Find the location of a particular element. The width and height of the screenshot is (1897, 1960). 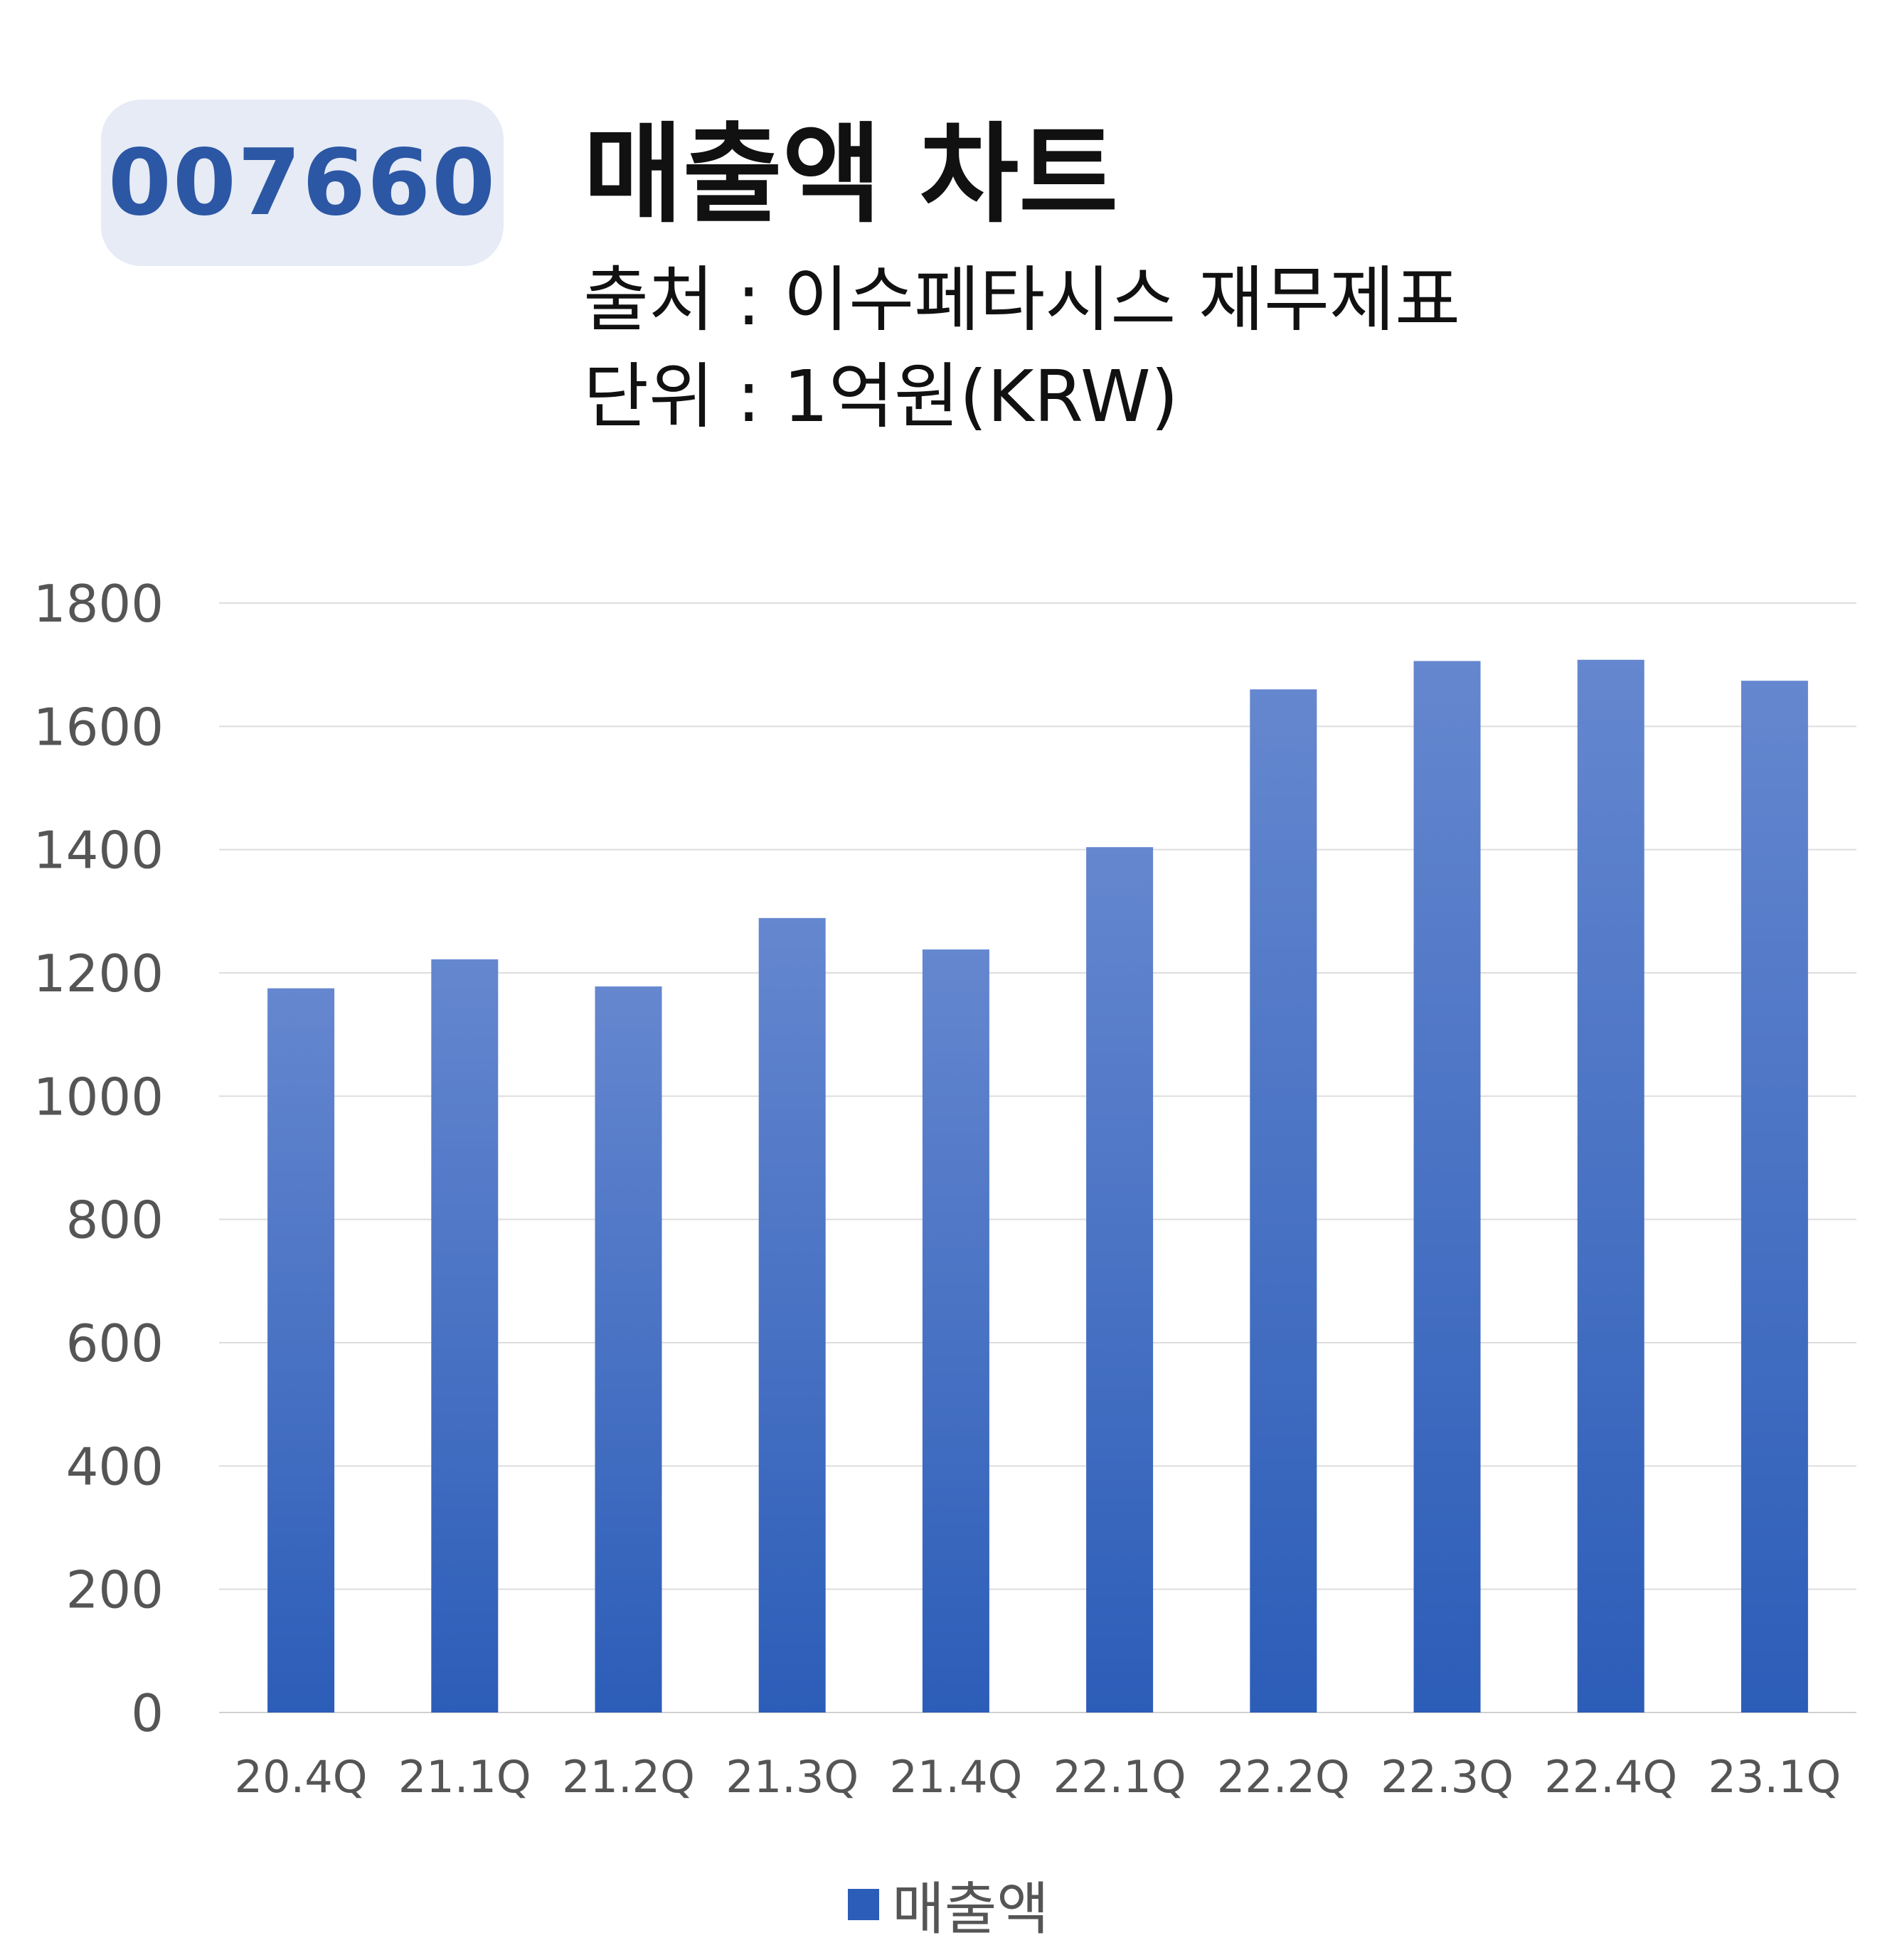

bar-20.4Q is located at coordinates (301, 1350).